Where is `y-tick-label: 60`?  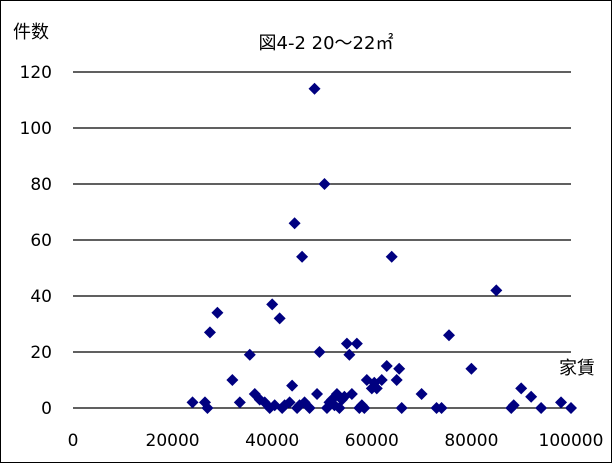 y-tick-label: 60 is located at coordinates (41, 241).